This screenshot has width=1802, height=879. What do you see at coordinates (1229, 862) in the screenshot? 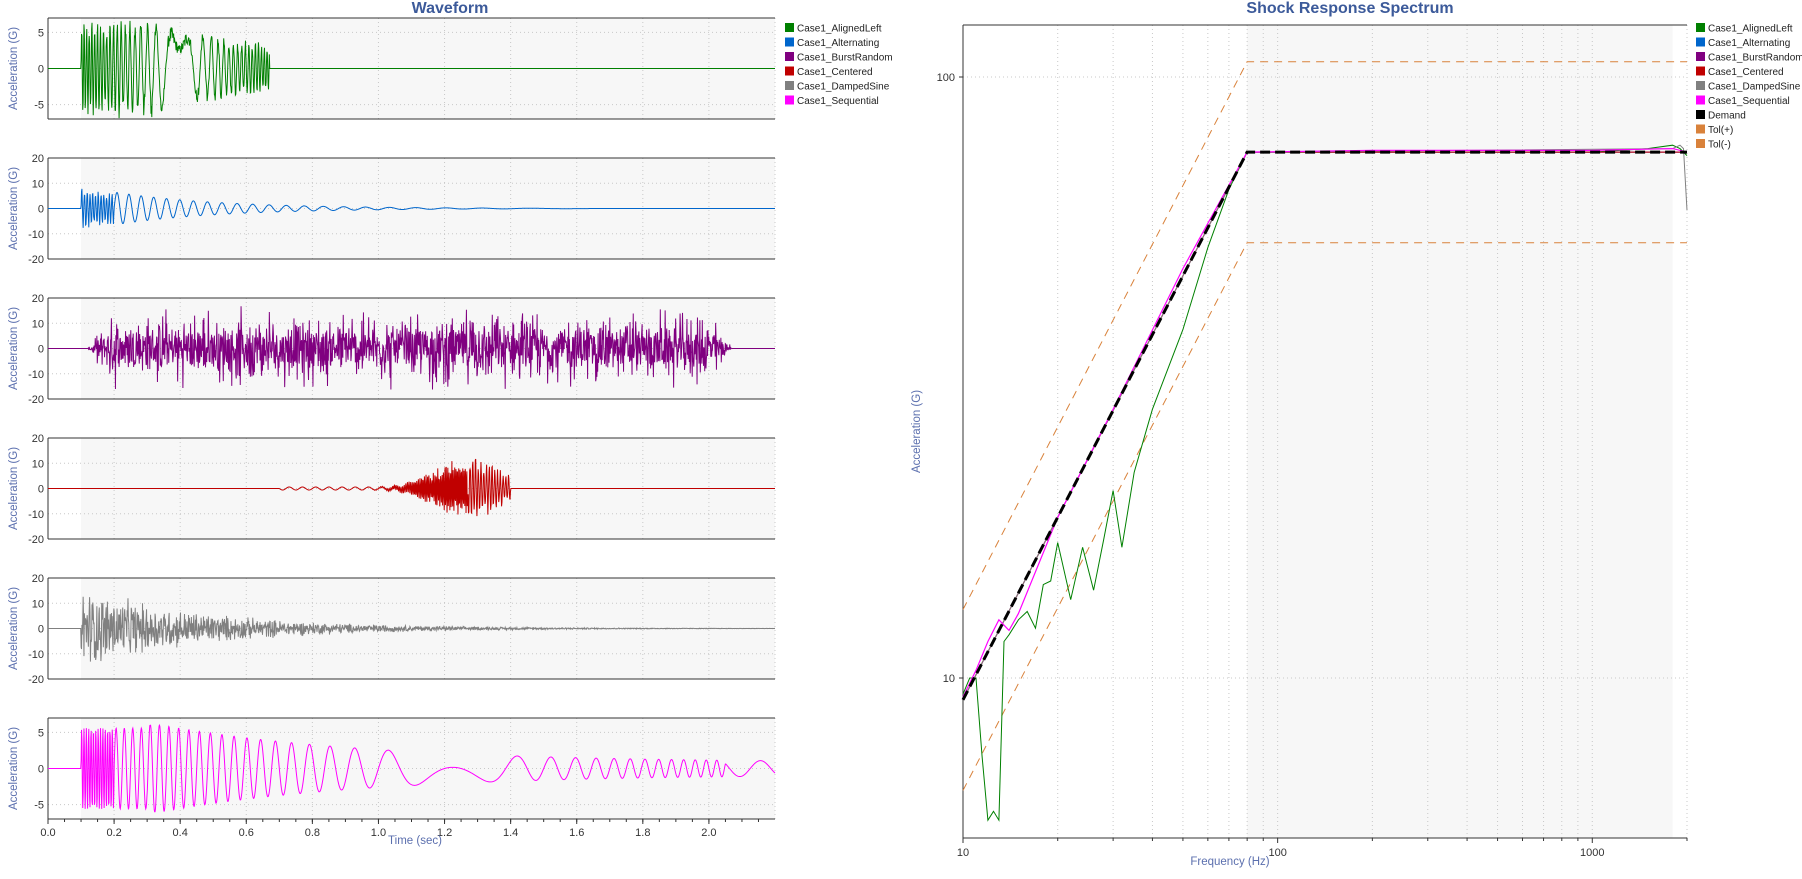
I see `srs-x-axis-label: Frequency (Hz)` at bounding box center [1229, 862].